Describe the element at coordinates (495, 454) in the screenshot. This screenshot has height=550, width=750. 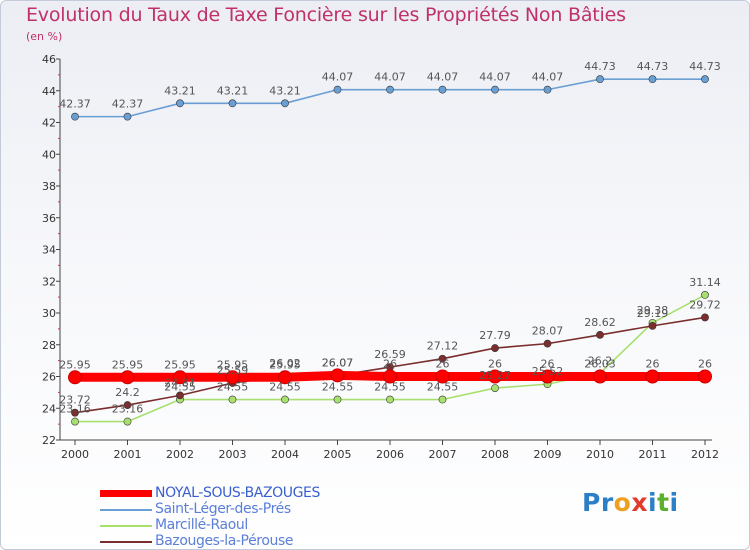
I see `x-tick-label: 2008` at that location.